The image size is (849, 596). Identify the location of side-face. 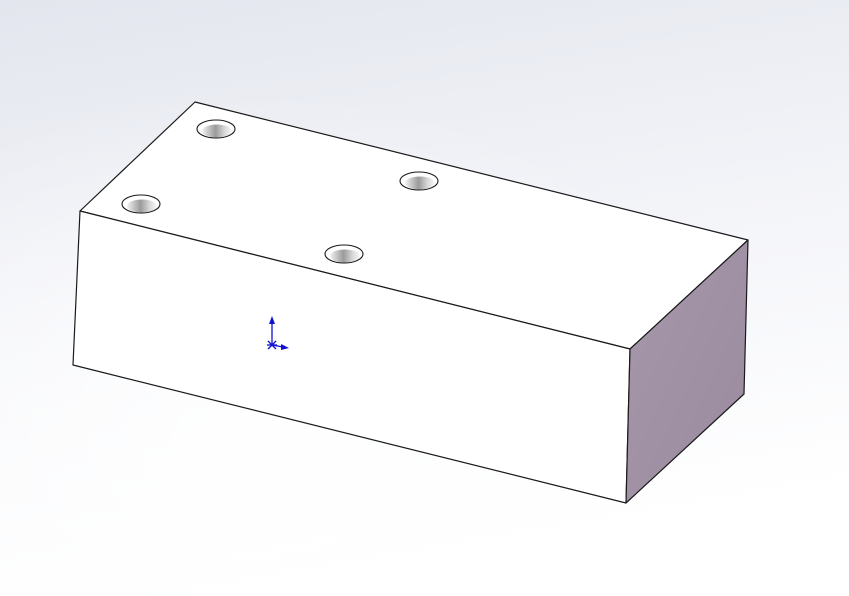
(687, 371).